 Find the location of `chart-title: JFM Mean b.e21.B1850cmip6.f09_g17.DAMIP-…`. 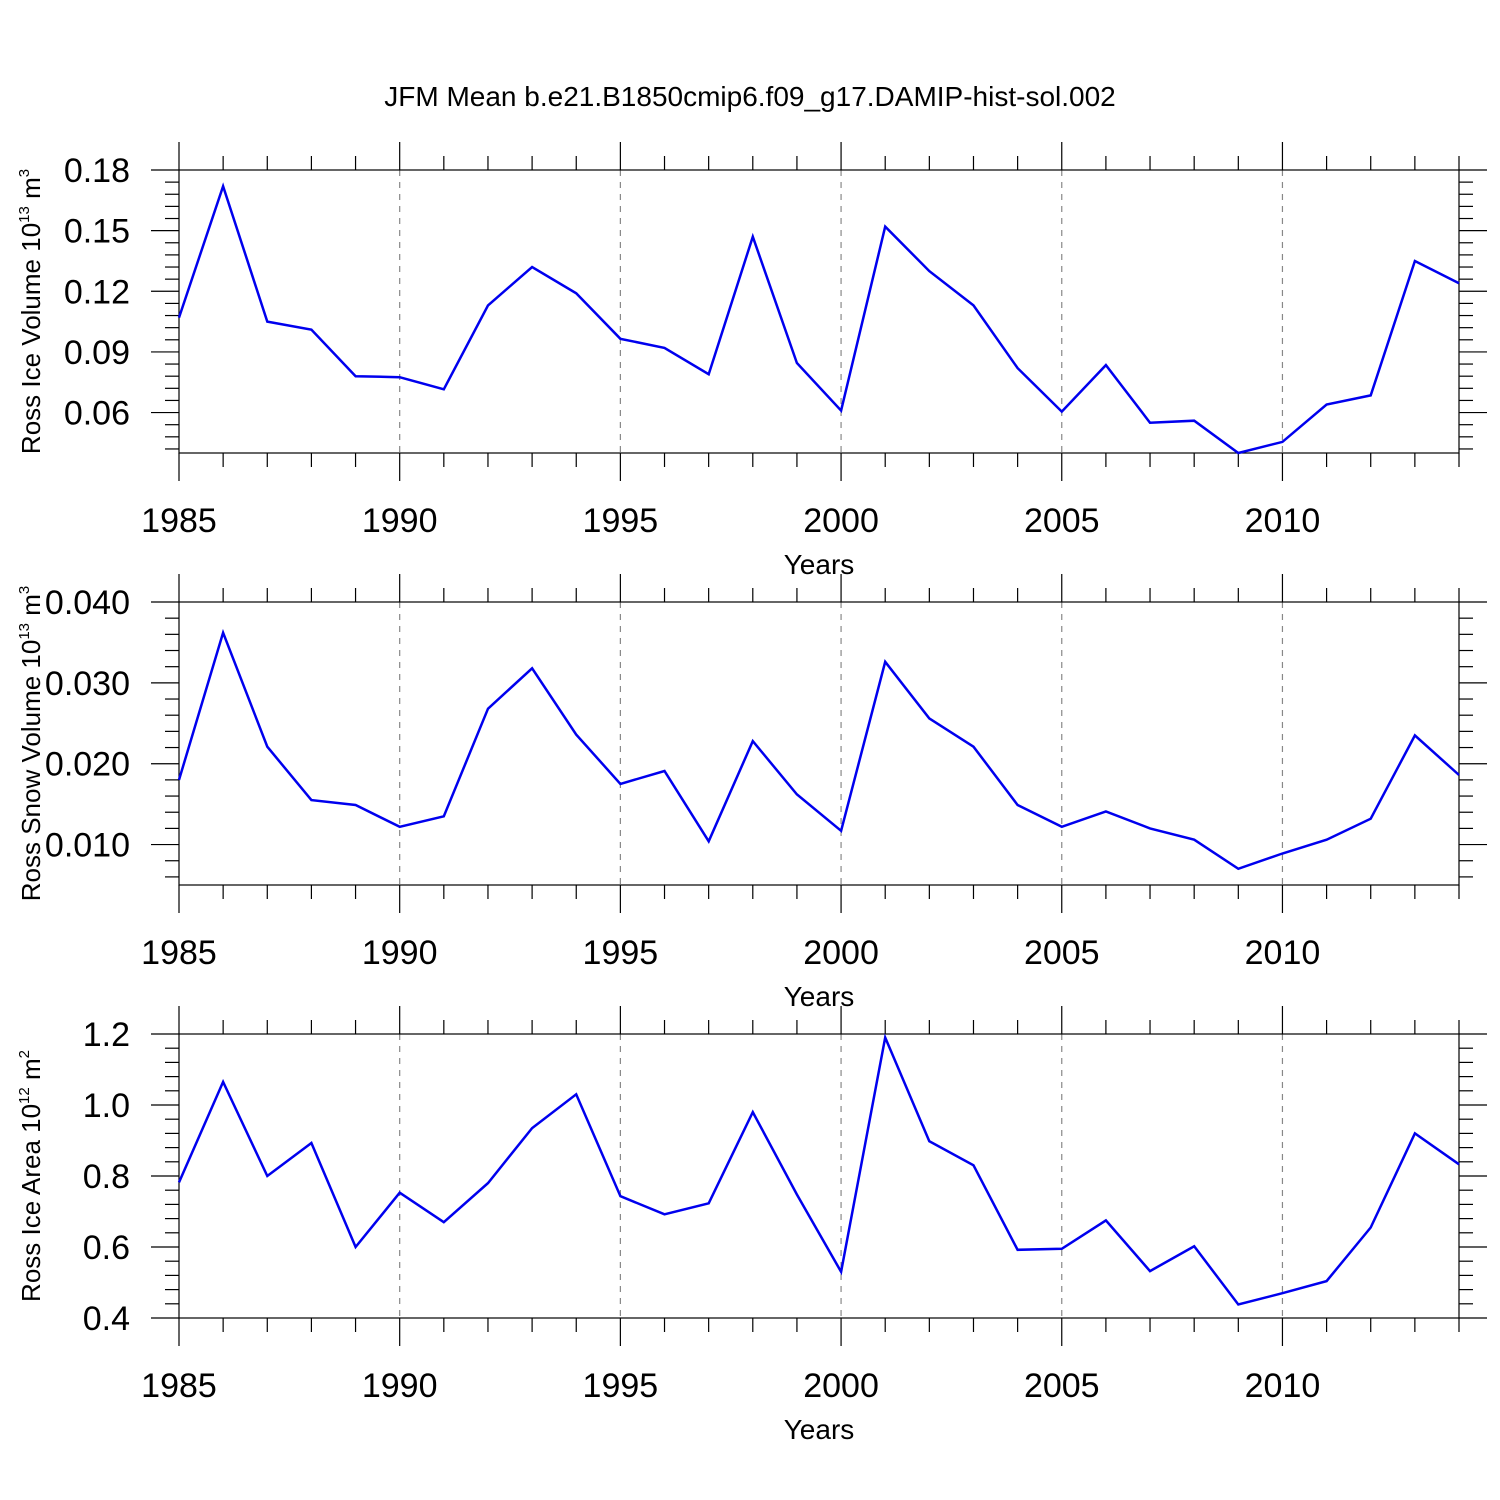

chart-title: JFM Mean b.e21.B1850cmip6.f09_g17.DAMIP-… is located at coordinates (750, 96).